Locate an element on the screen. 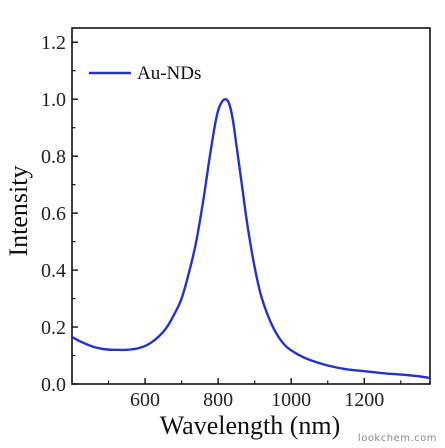  x-tick-label: 1000 is located at coordinates (291, 400).